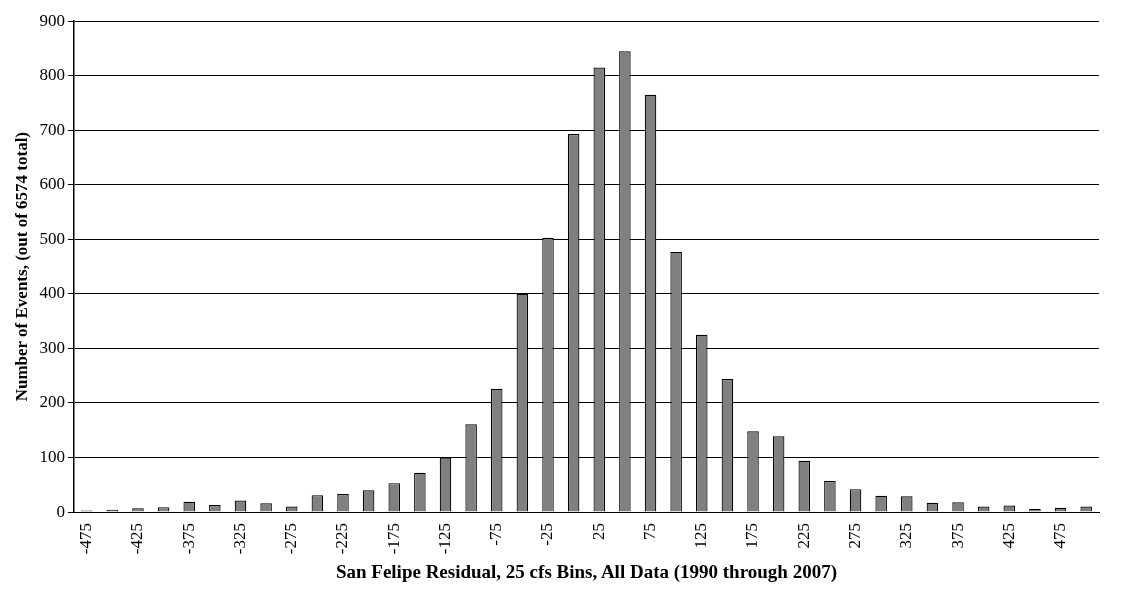 The height and width of the screenshot is (596, 1122). Describe the element at coordinates (342, 539) in the screenshot. I see `x-tick-label: -225` at that location.